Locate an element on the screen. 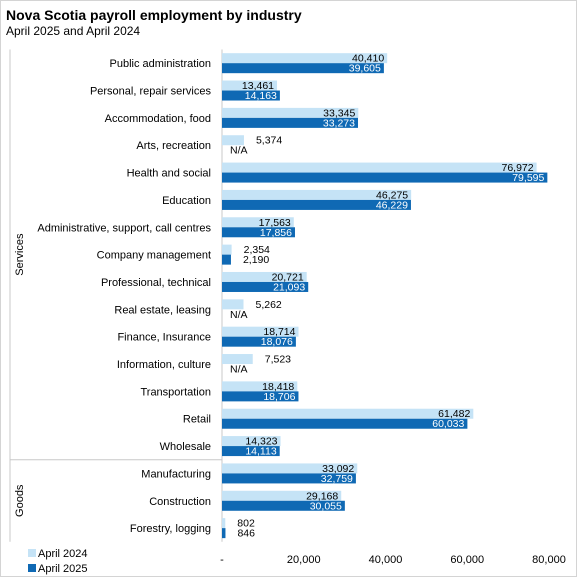  data-label-april-2024-finance-insurance: 18,714 is located at coordinates (279, 332).